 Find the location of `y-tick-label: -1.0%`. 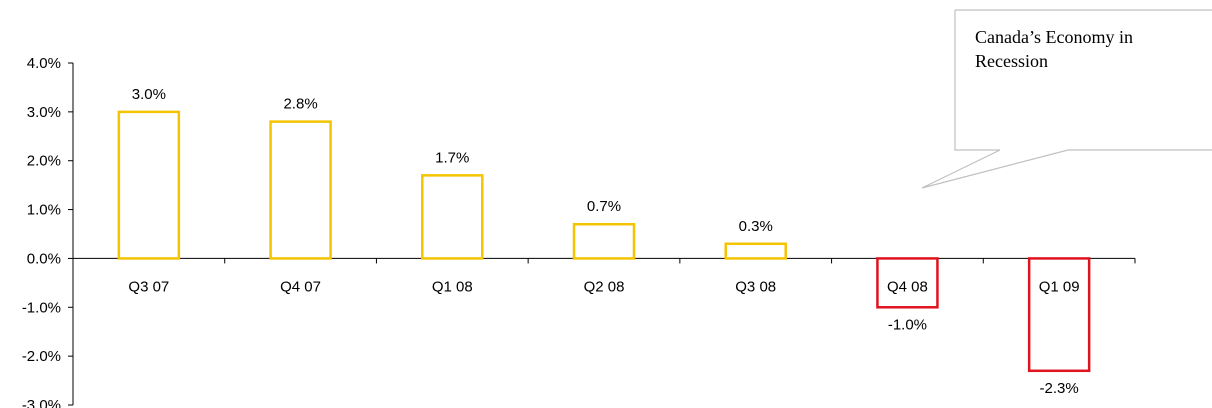

y-tick-label: -1.0% is located at coordinates (41, 307).